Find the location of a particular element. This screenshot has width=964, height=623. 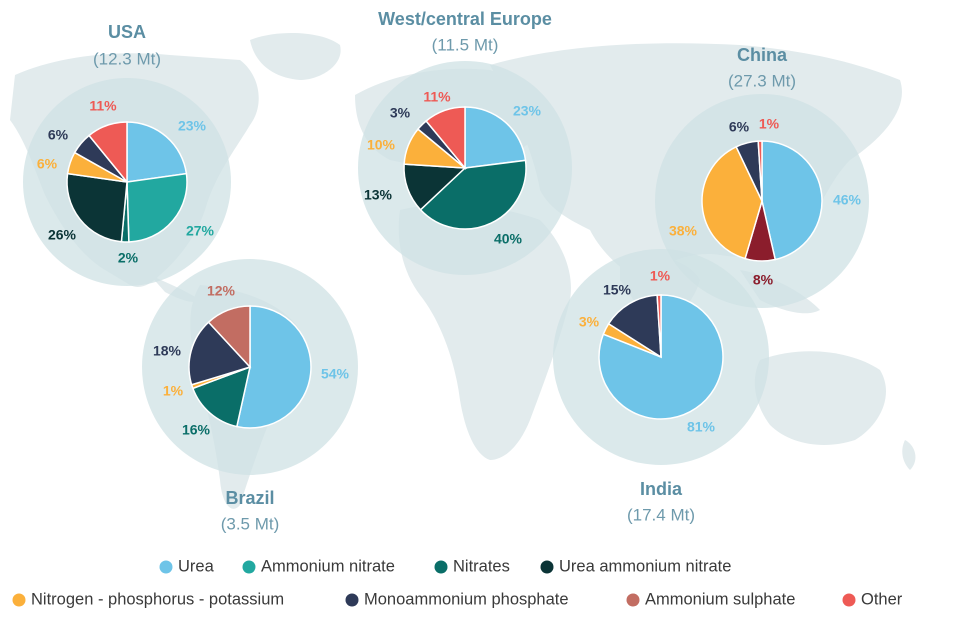

region-total-west-central-europe: (11.5 Mt) is located at coordinates (465, 44).